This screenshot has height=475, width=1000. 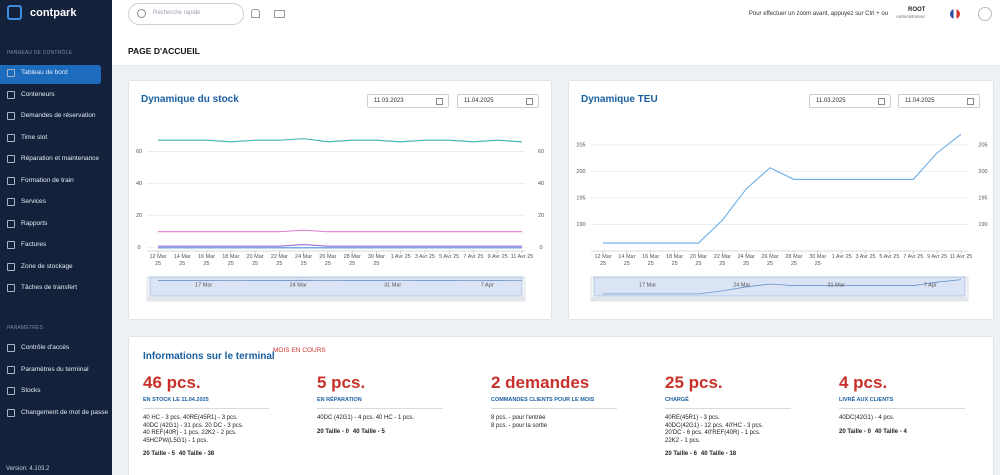 I want to click on x-tick-label: 3 Avr 25, so click(x=424, y=257).